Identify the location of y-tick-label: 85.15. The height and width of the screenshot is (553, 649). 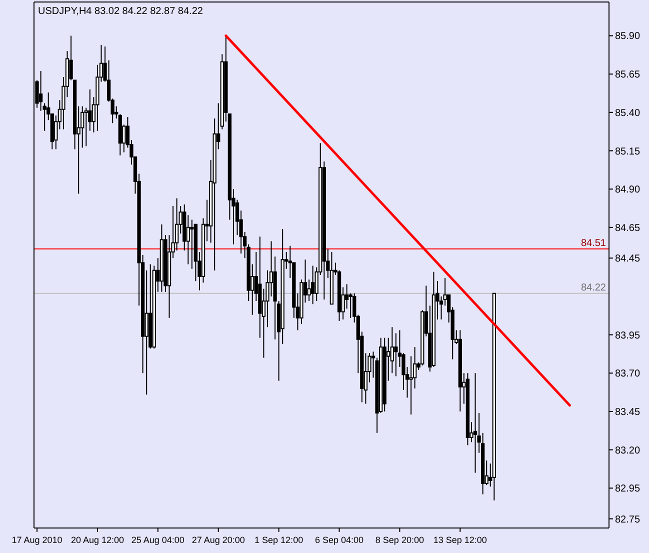
(627, 152).